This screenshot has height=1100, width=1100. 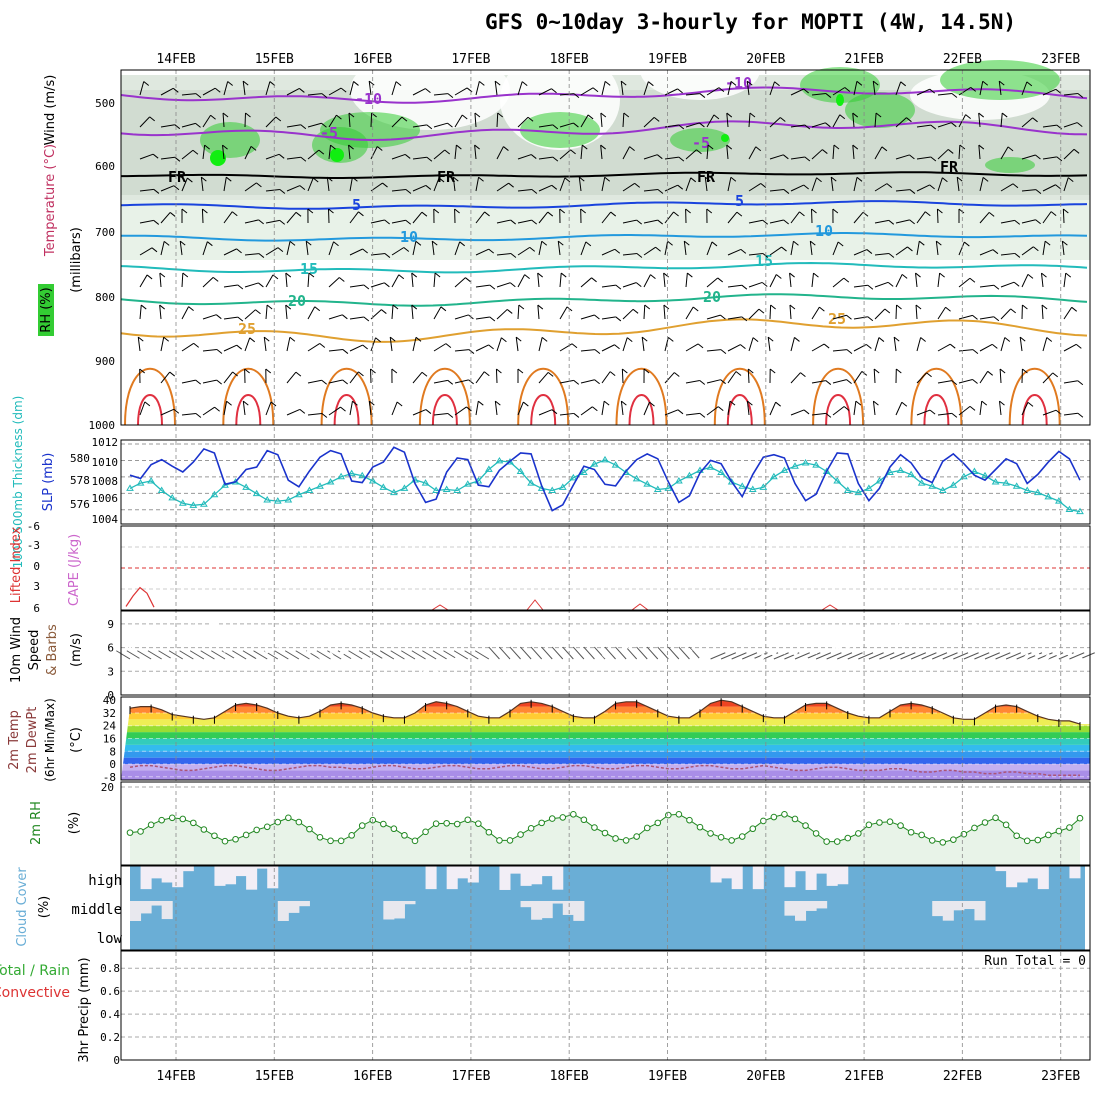 I want to click on upper-label-rh: RH (%), so click(x=46, y=309).